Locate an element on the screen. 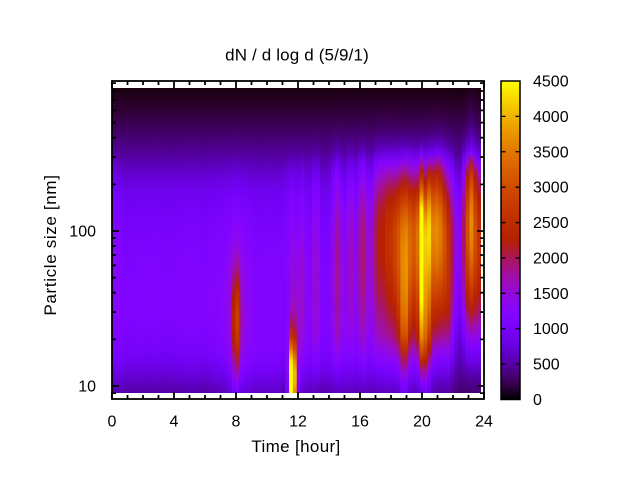 Image resolution: width=640 pixels, height=480 pixels. svg-text: 3000 is located at coordinates (551, 188).